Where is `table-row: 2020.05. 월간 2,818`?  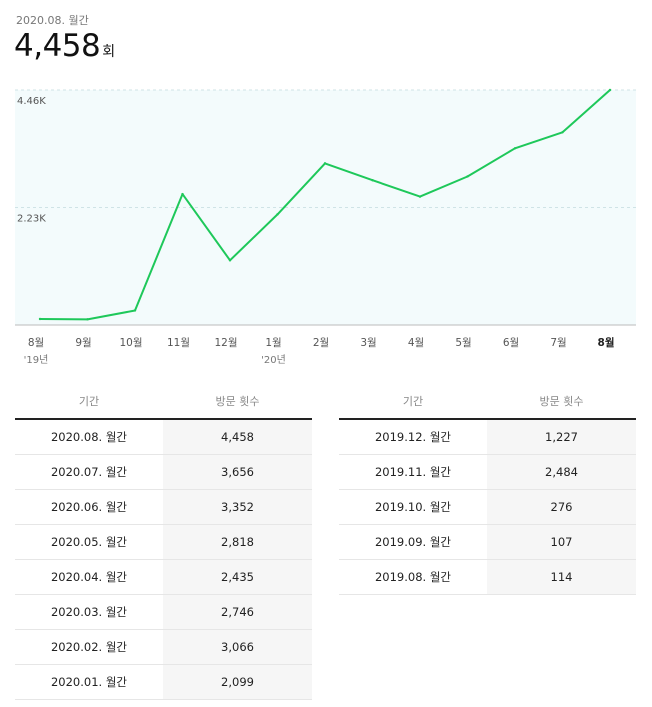
table-row: 2020.05. 월간 2,818 is located at coordinates (163, 542).